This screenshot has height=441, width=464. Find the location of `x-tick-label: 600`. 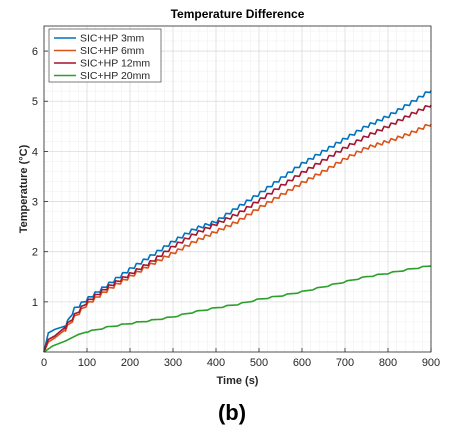

x-tick-label: 600 is located at coordinates (302, 363).